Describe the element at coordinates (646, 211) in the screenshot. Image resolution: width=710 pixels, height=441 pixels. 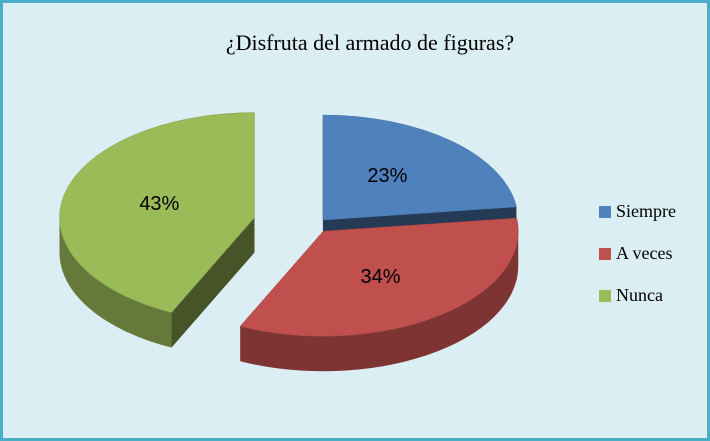
I see `legend-label: Siempre` at that location.